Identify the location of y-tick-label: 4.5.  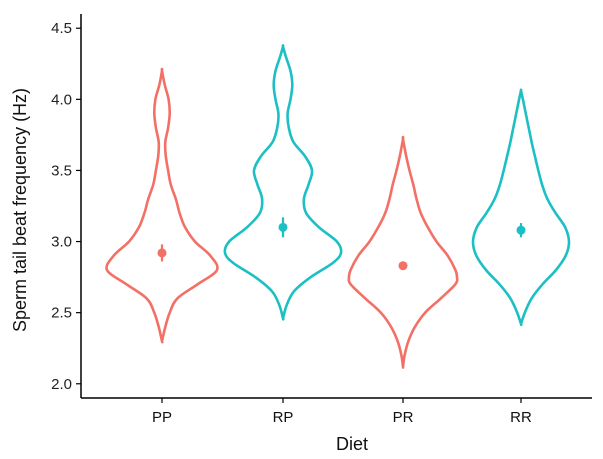
(61, 28).